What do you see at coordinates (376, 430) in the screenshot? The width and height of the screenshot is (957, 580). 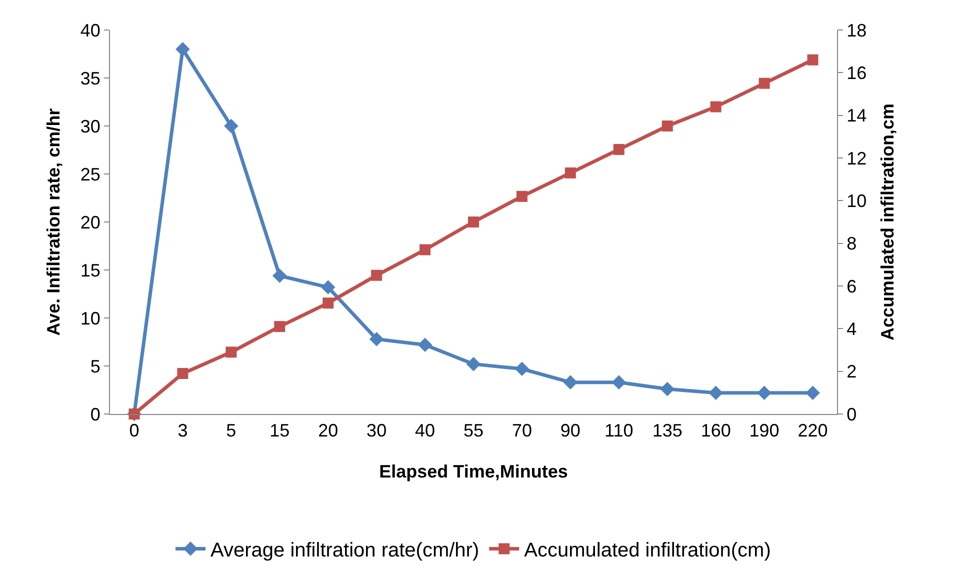 I see `x-tick-label: 30` at bounding box center [376, 430].